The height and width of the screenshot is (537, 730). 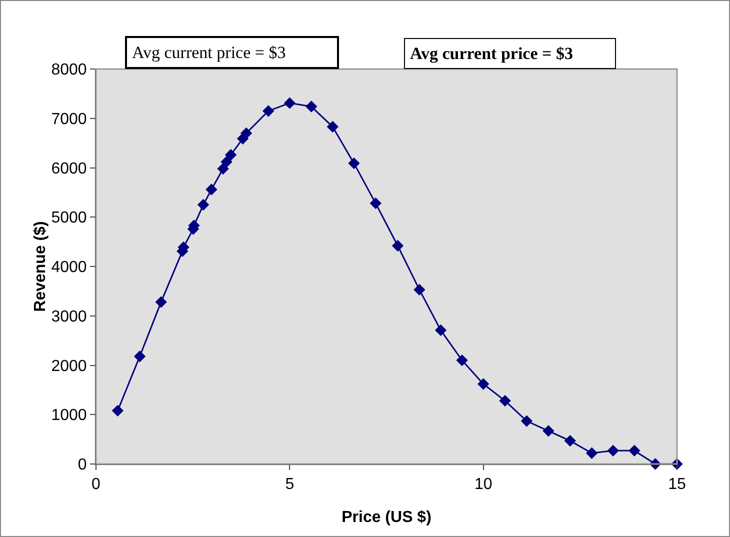 What do you see at coordinates (69, 169) in the screenshot?
I see `y-tick-label: 6000` at bounding box center [69, 169].